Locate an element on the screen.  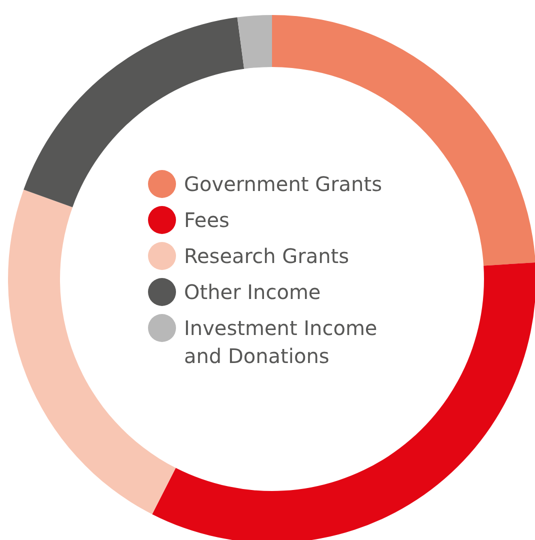
legend-label: Government Grants is located at coordinates (283, 184).